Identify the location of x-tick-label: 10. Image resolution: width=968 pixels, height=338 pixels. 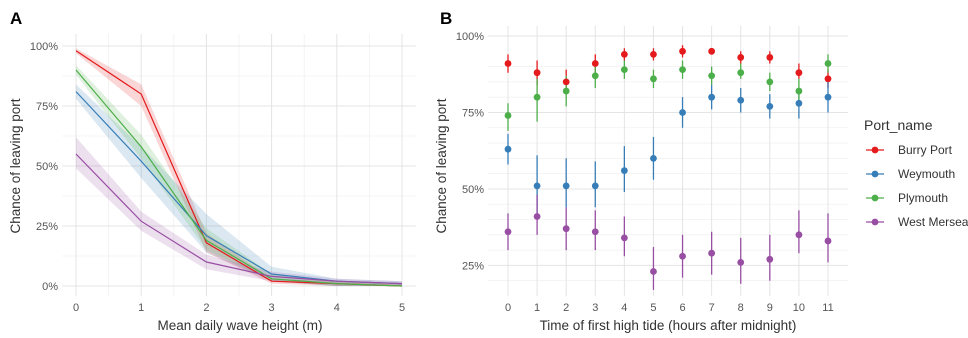
(799, 308).